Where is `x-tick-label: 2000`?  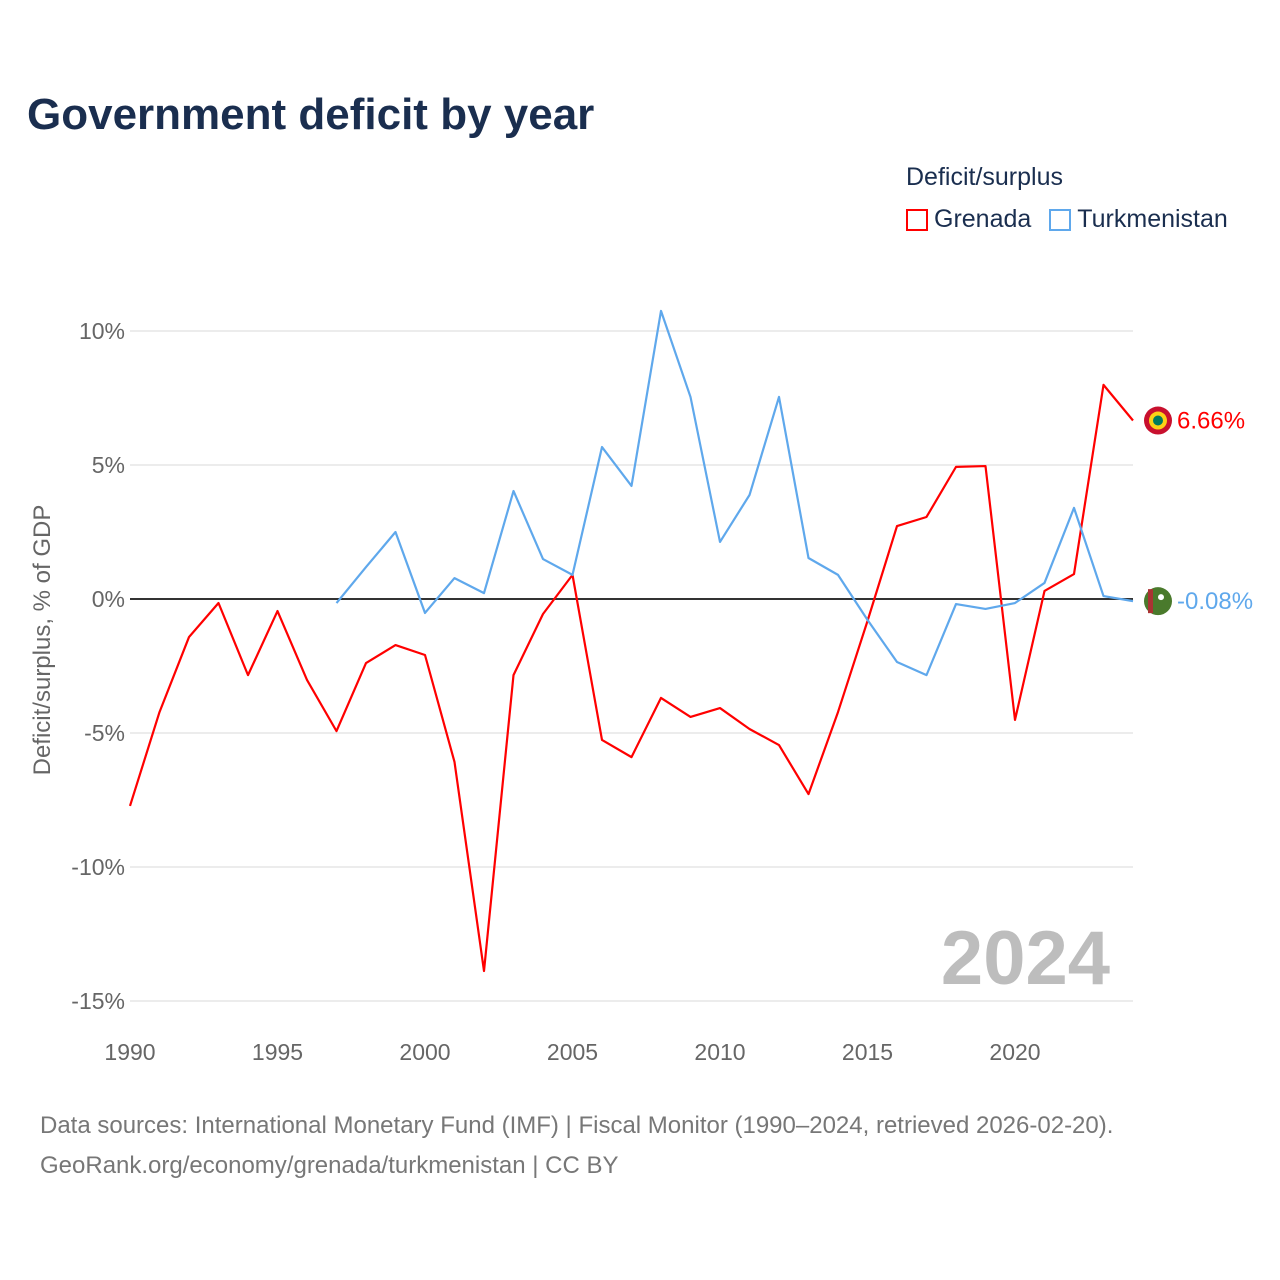 x-tick-label: 2000 is located at coordinates (424, 1052).